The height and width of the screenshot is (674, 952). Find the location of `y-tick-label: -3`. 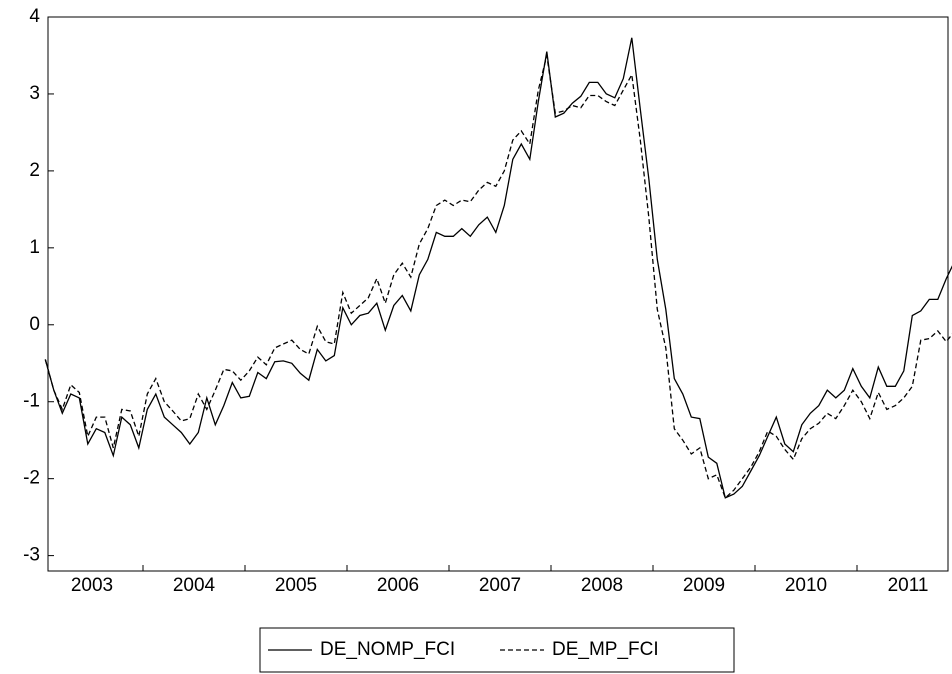

y-tick-label: -3 is located at coordinates (31, 555).